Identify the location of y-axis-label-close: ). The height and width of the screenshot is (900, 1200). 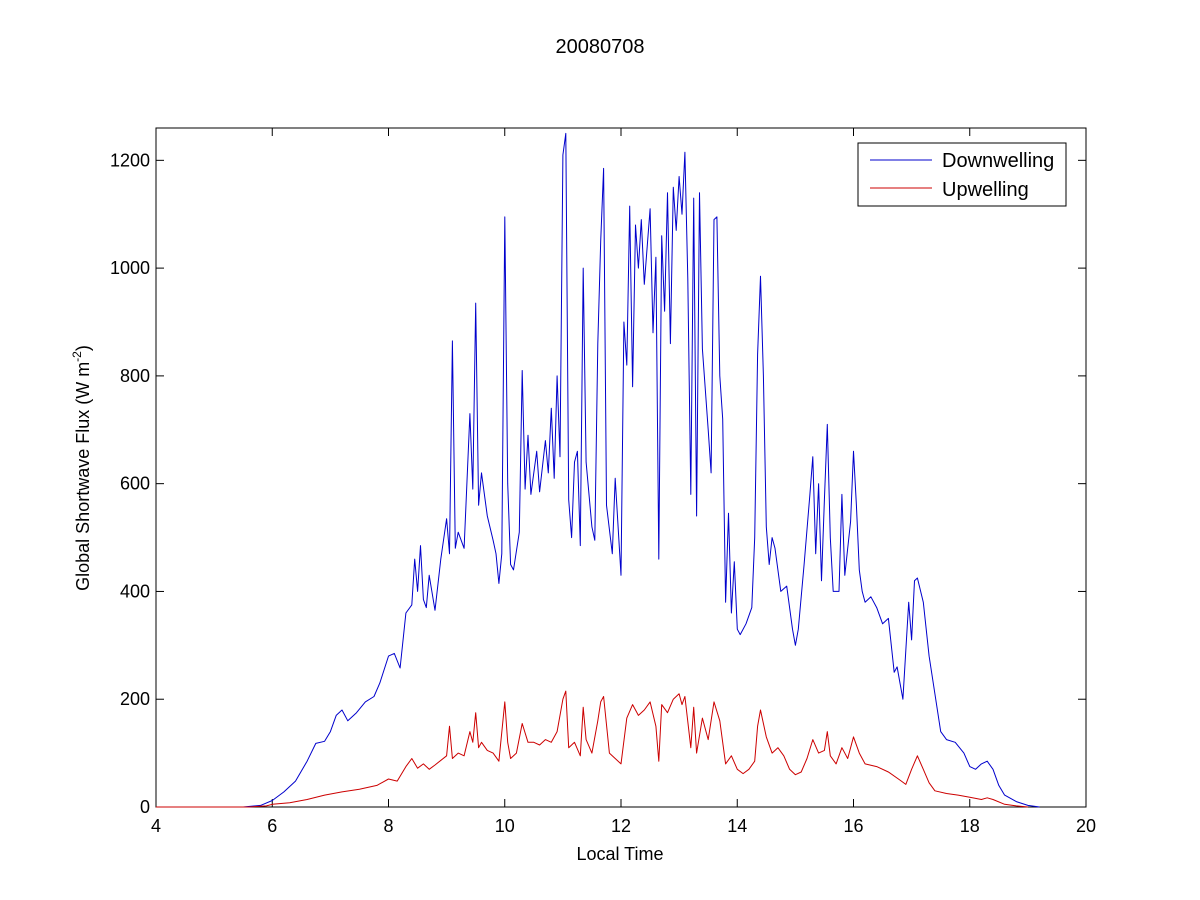
(83, 348).